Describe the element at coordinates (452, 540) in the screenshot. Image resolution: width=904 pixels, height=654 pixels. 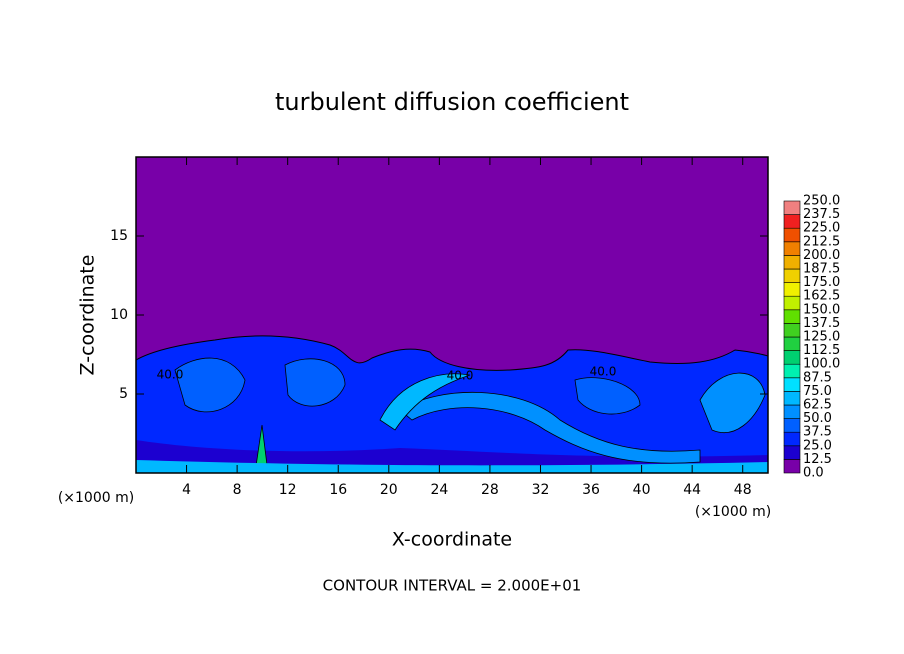
I see `x-axis-label: X-coordinate` at that location.